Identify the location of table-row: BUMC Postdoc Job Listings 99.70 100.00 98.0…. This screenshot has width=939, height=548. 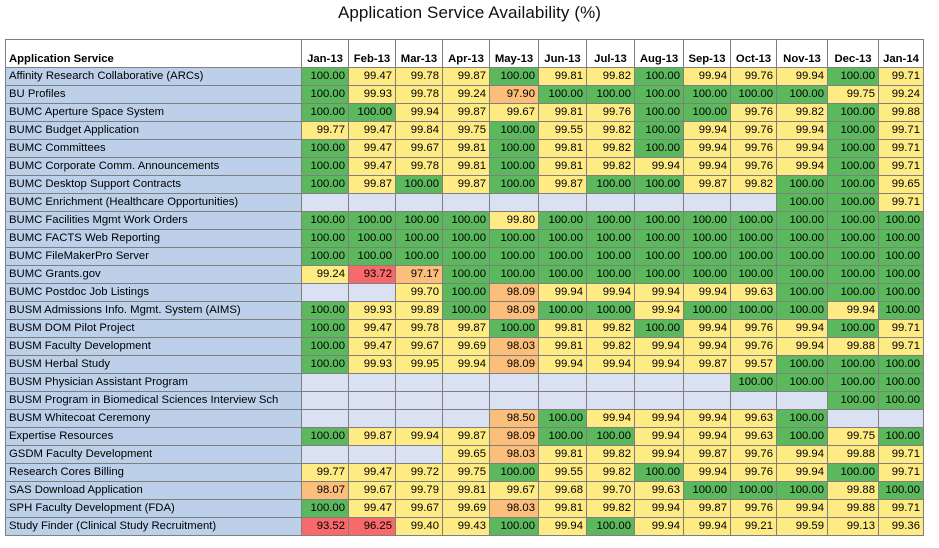
(464, 292).